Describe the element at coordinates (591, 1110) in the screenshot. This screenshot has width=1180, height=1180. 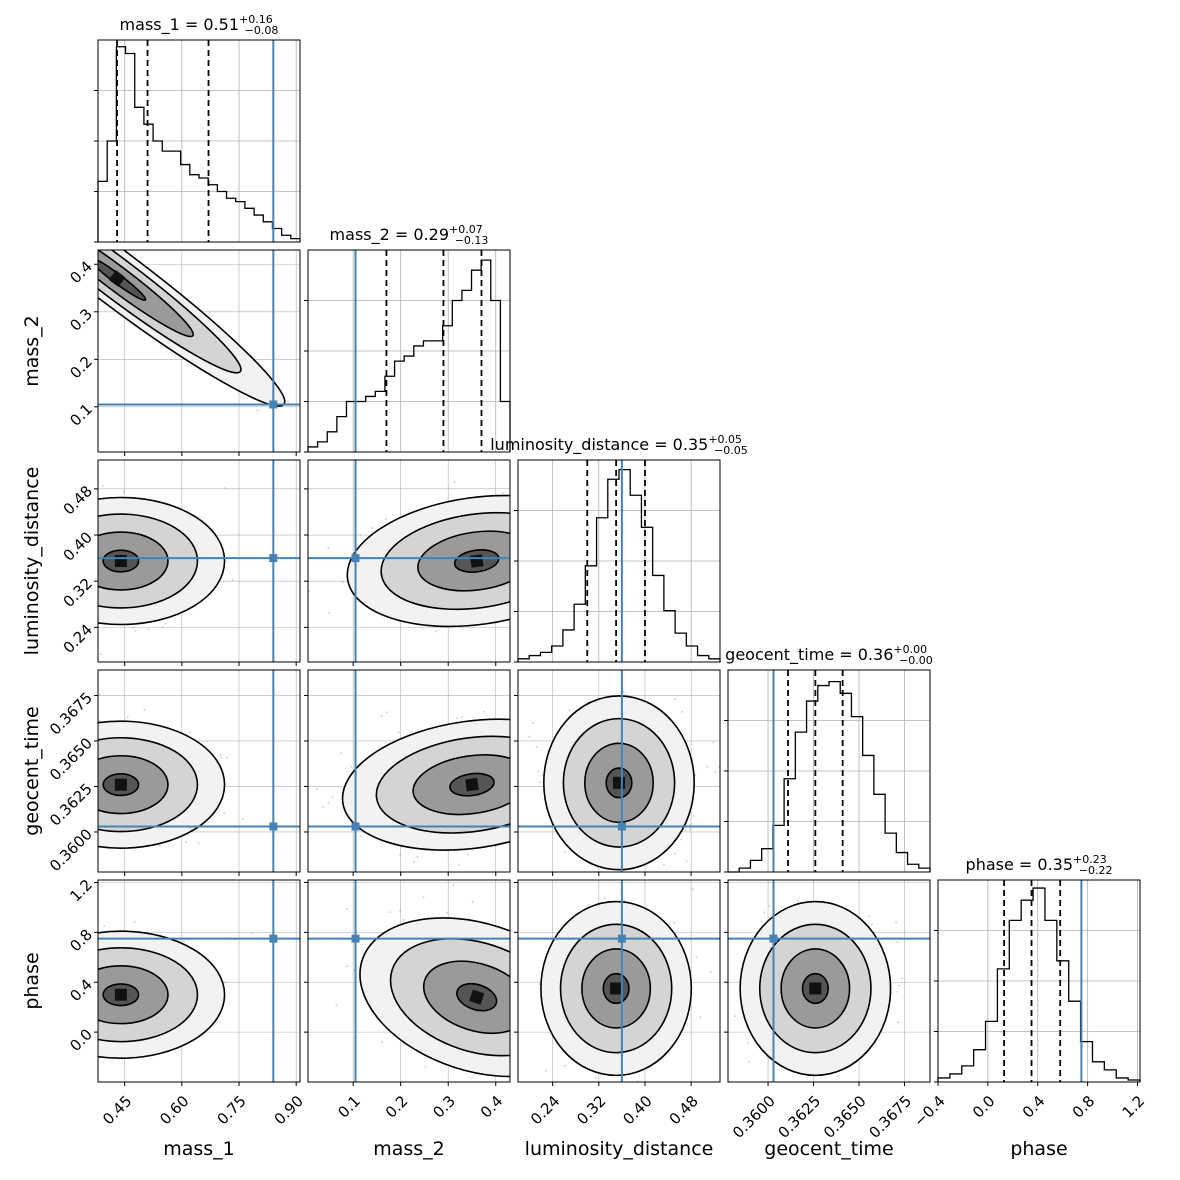
I see `x-tick-label: 0.32` at that location.